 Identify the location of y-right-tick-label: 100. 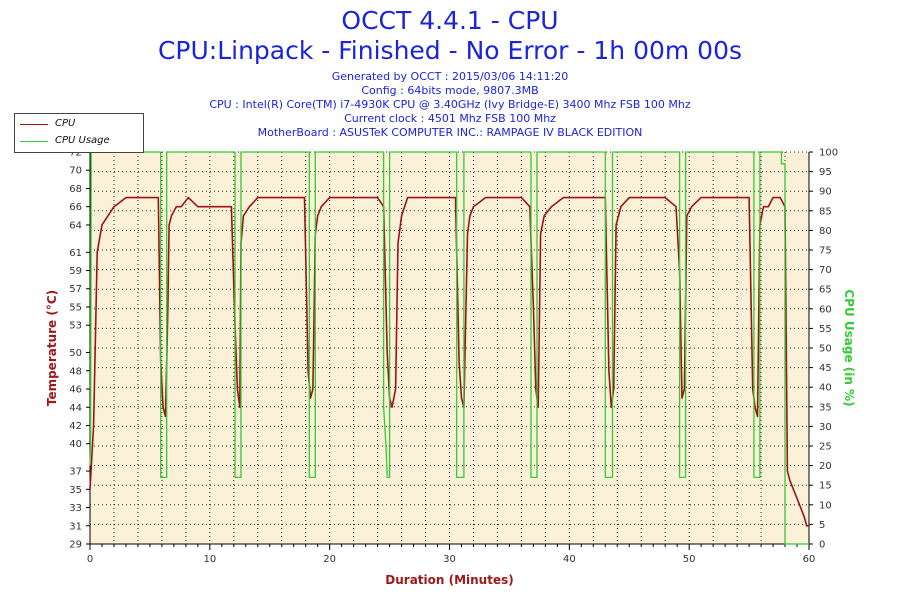
(828, 153).